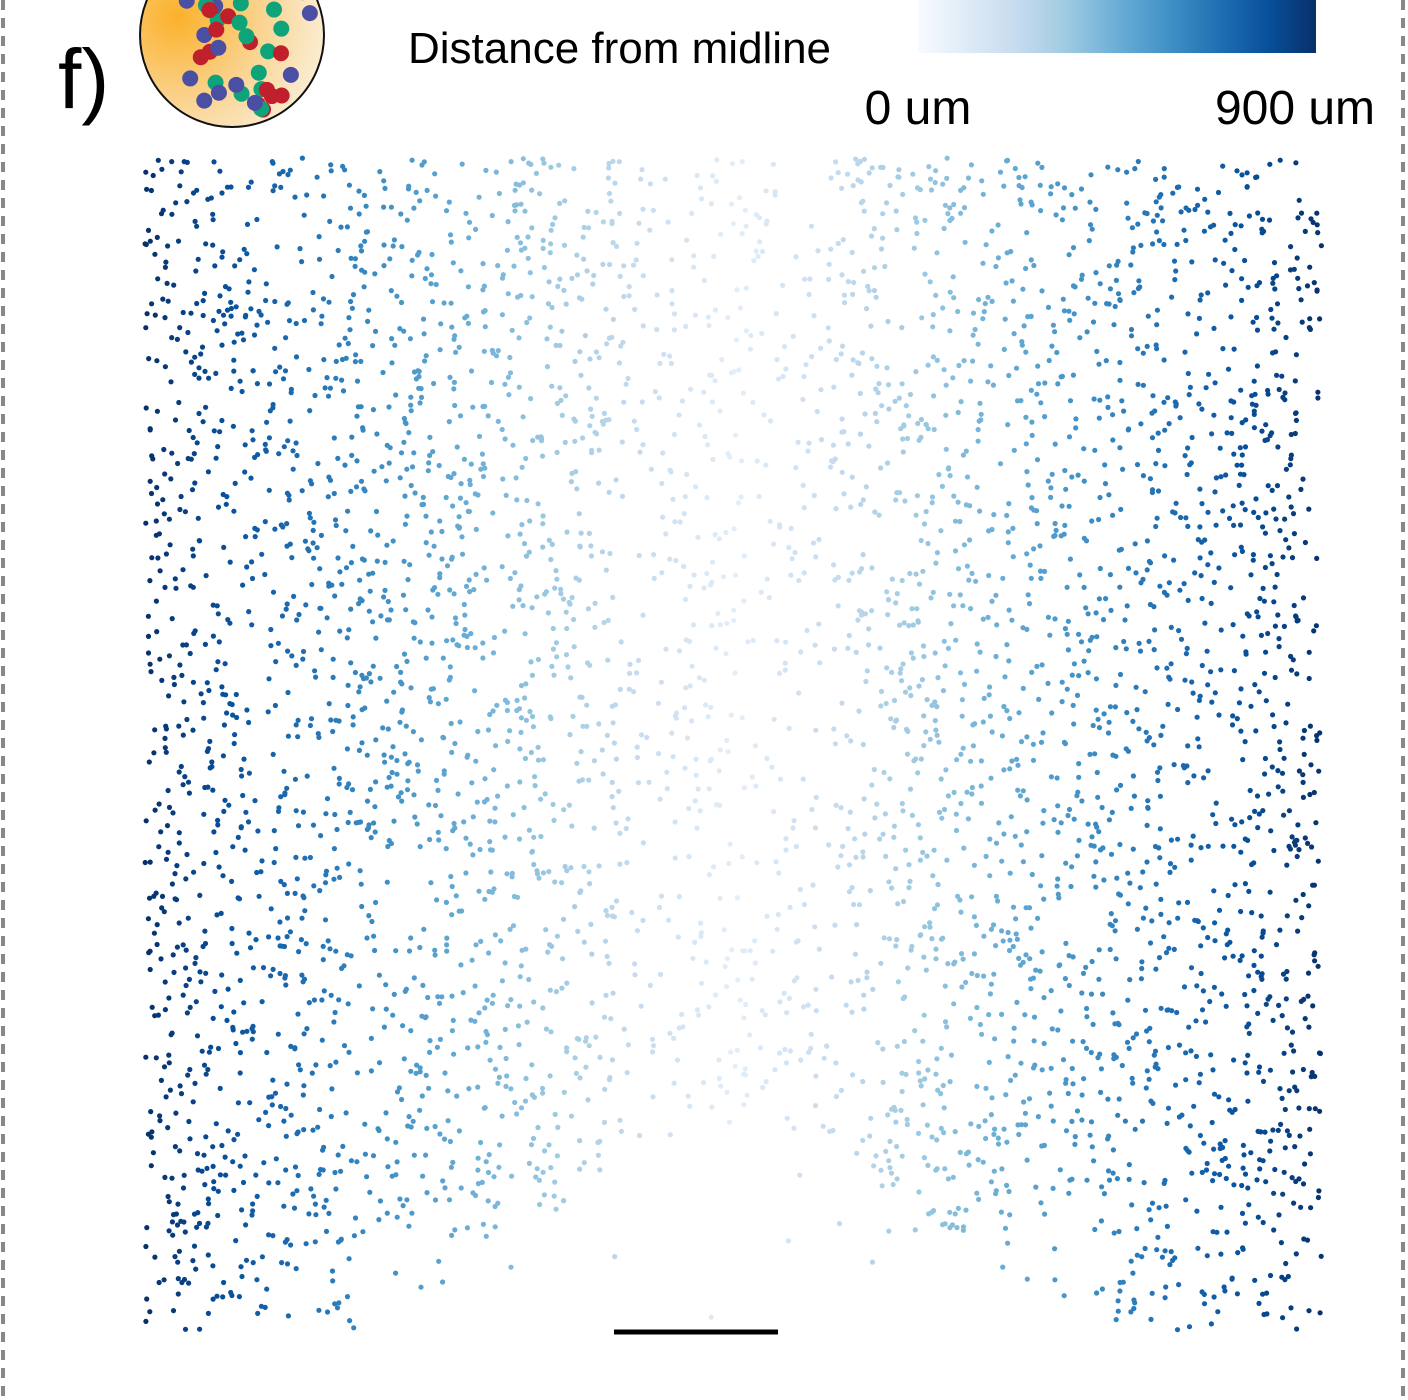  Describe the element at coordinates (218, 92) in the screenshot. I see `icon-dot` at that location.